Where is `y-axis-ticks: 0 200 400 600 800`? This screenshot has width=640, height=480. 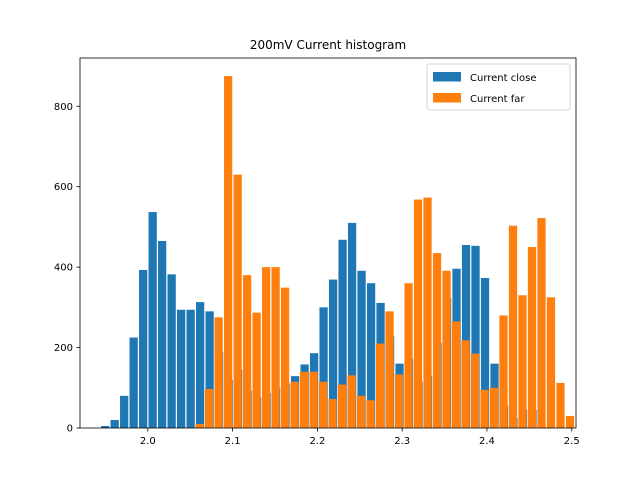
y-axis-ticks: 0 200 400 600 800 is located at coordinates (67, 268).